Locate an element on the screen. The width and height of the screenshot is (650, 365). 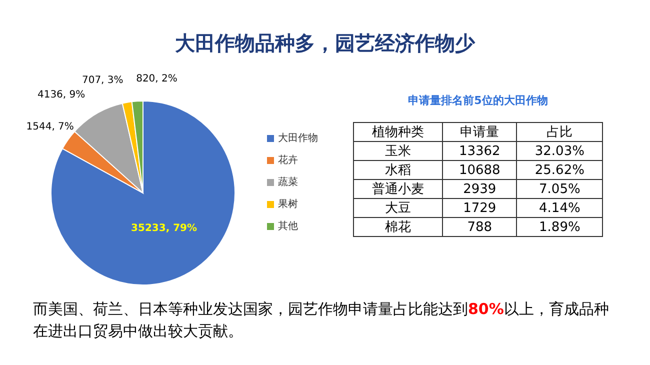
text: 申请量排名前5位的大田作物 is located at coordinates (478, 100).